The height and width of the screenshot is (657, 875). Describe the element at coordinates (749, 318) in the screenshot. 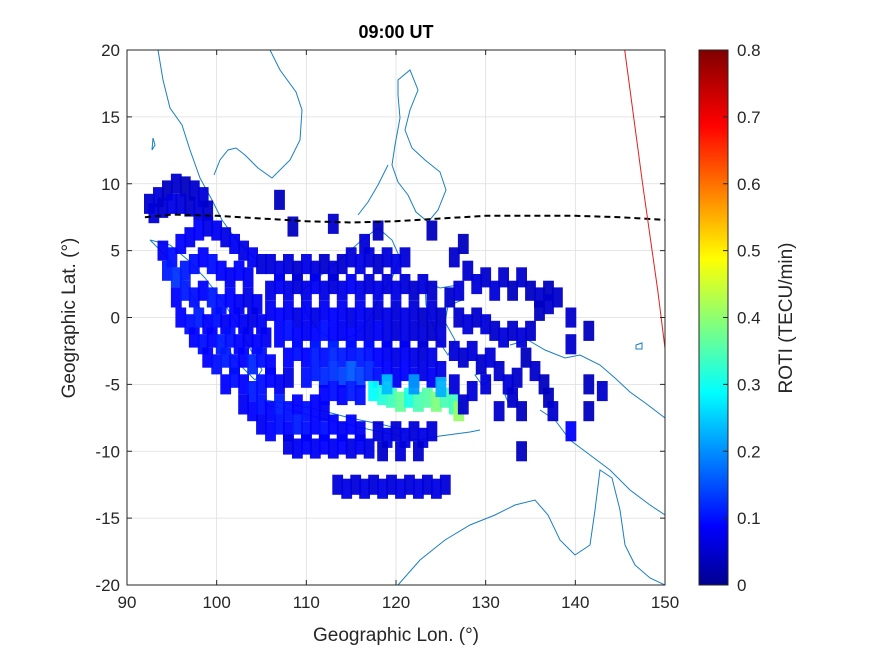

I see `colorbar-tick-label: 0.4` at that location.